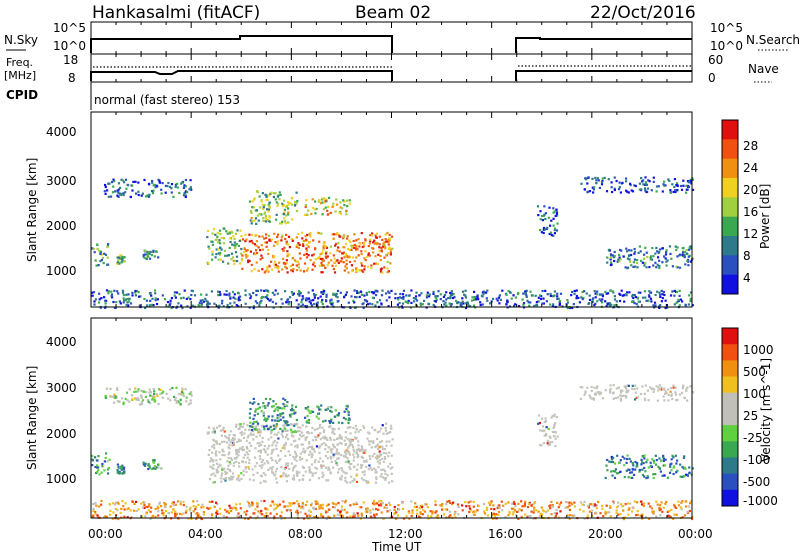 The height and width of the screenshot is (554, 800). I want to click on colorbar-cell, so click(730, 149).